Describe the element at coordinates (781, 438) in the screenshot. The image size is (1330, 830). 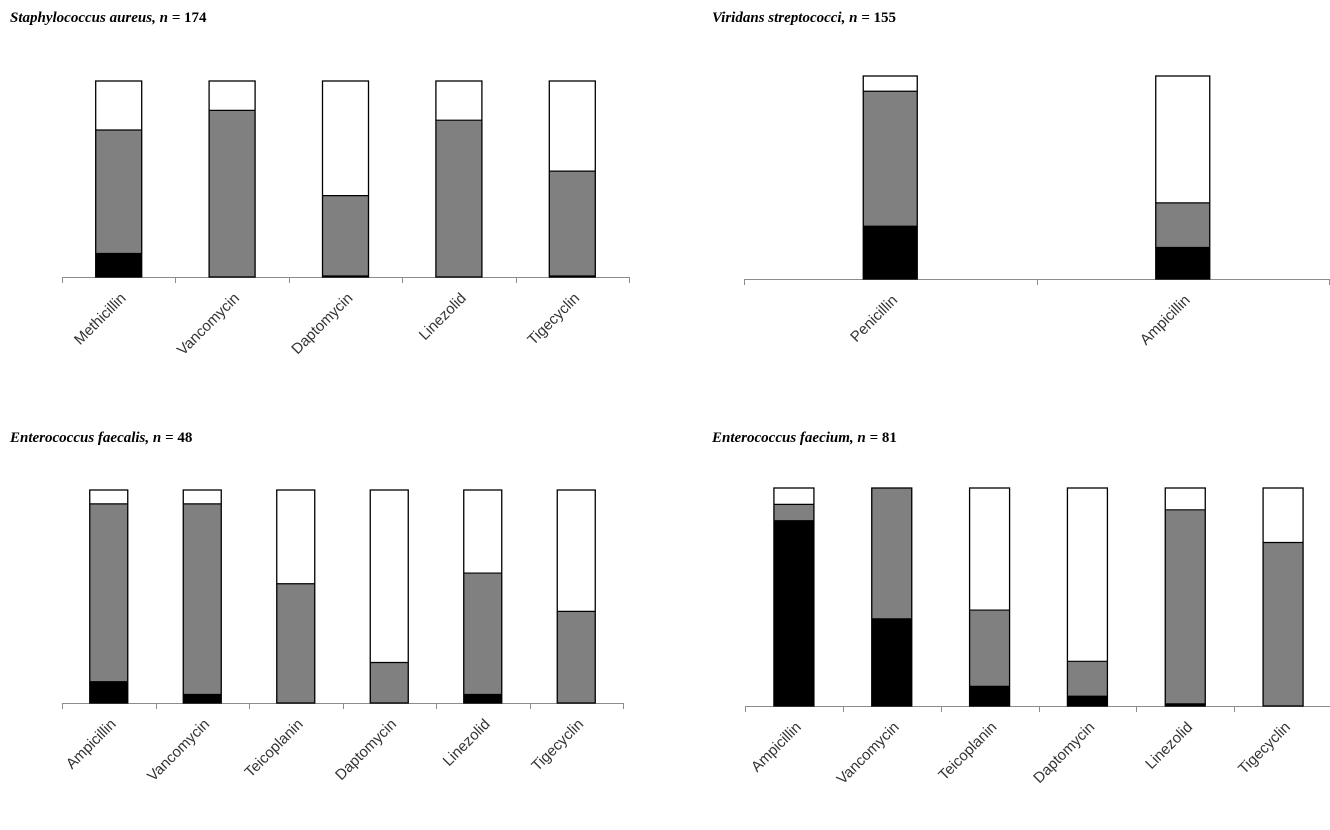
I see `organism-name: Enterococcus faecium` at that location.